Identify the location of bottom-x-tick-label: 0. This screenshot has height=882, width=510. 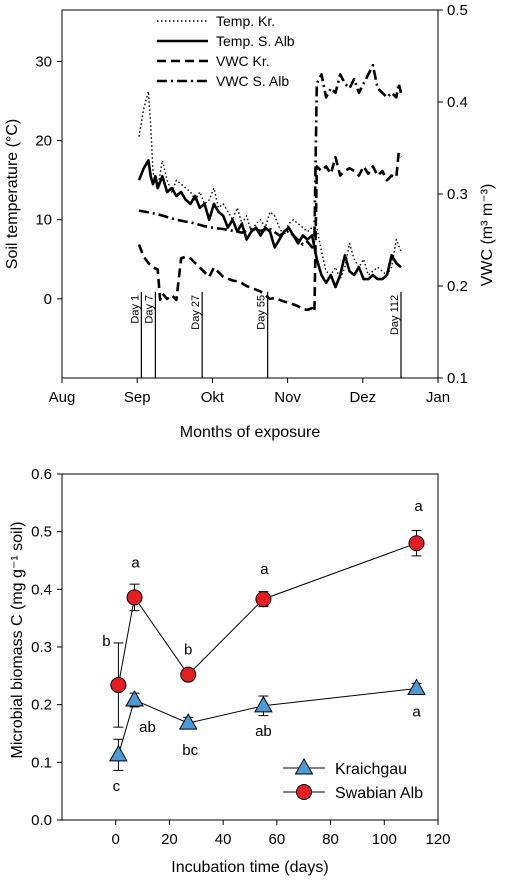
(116, 839).